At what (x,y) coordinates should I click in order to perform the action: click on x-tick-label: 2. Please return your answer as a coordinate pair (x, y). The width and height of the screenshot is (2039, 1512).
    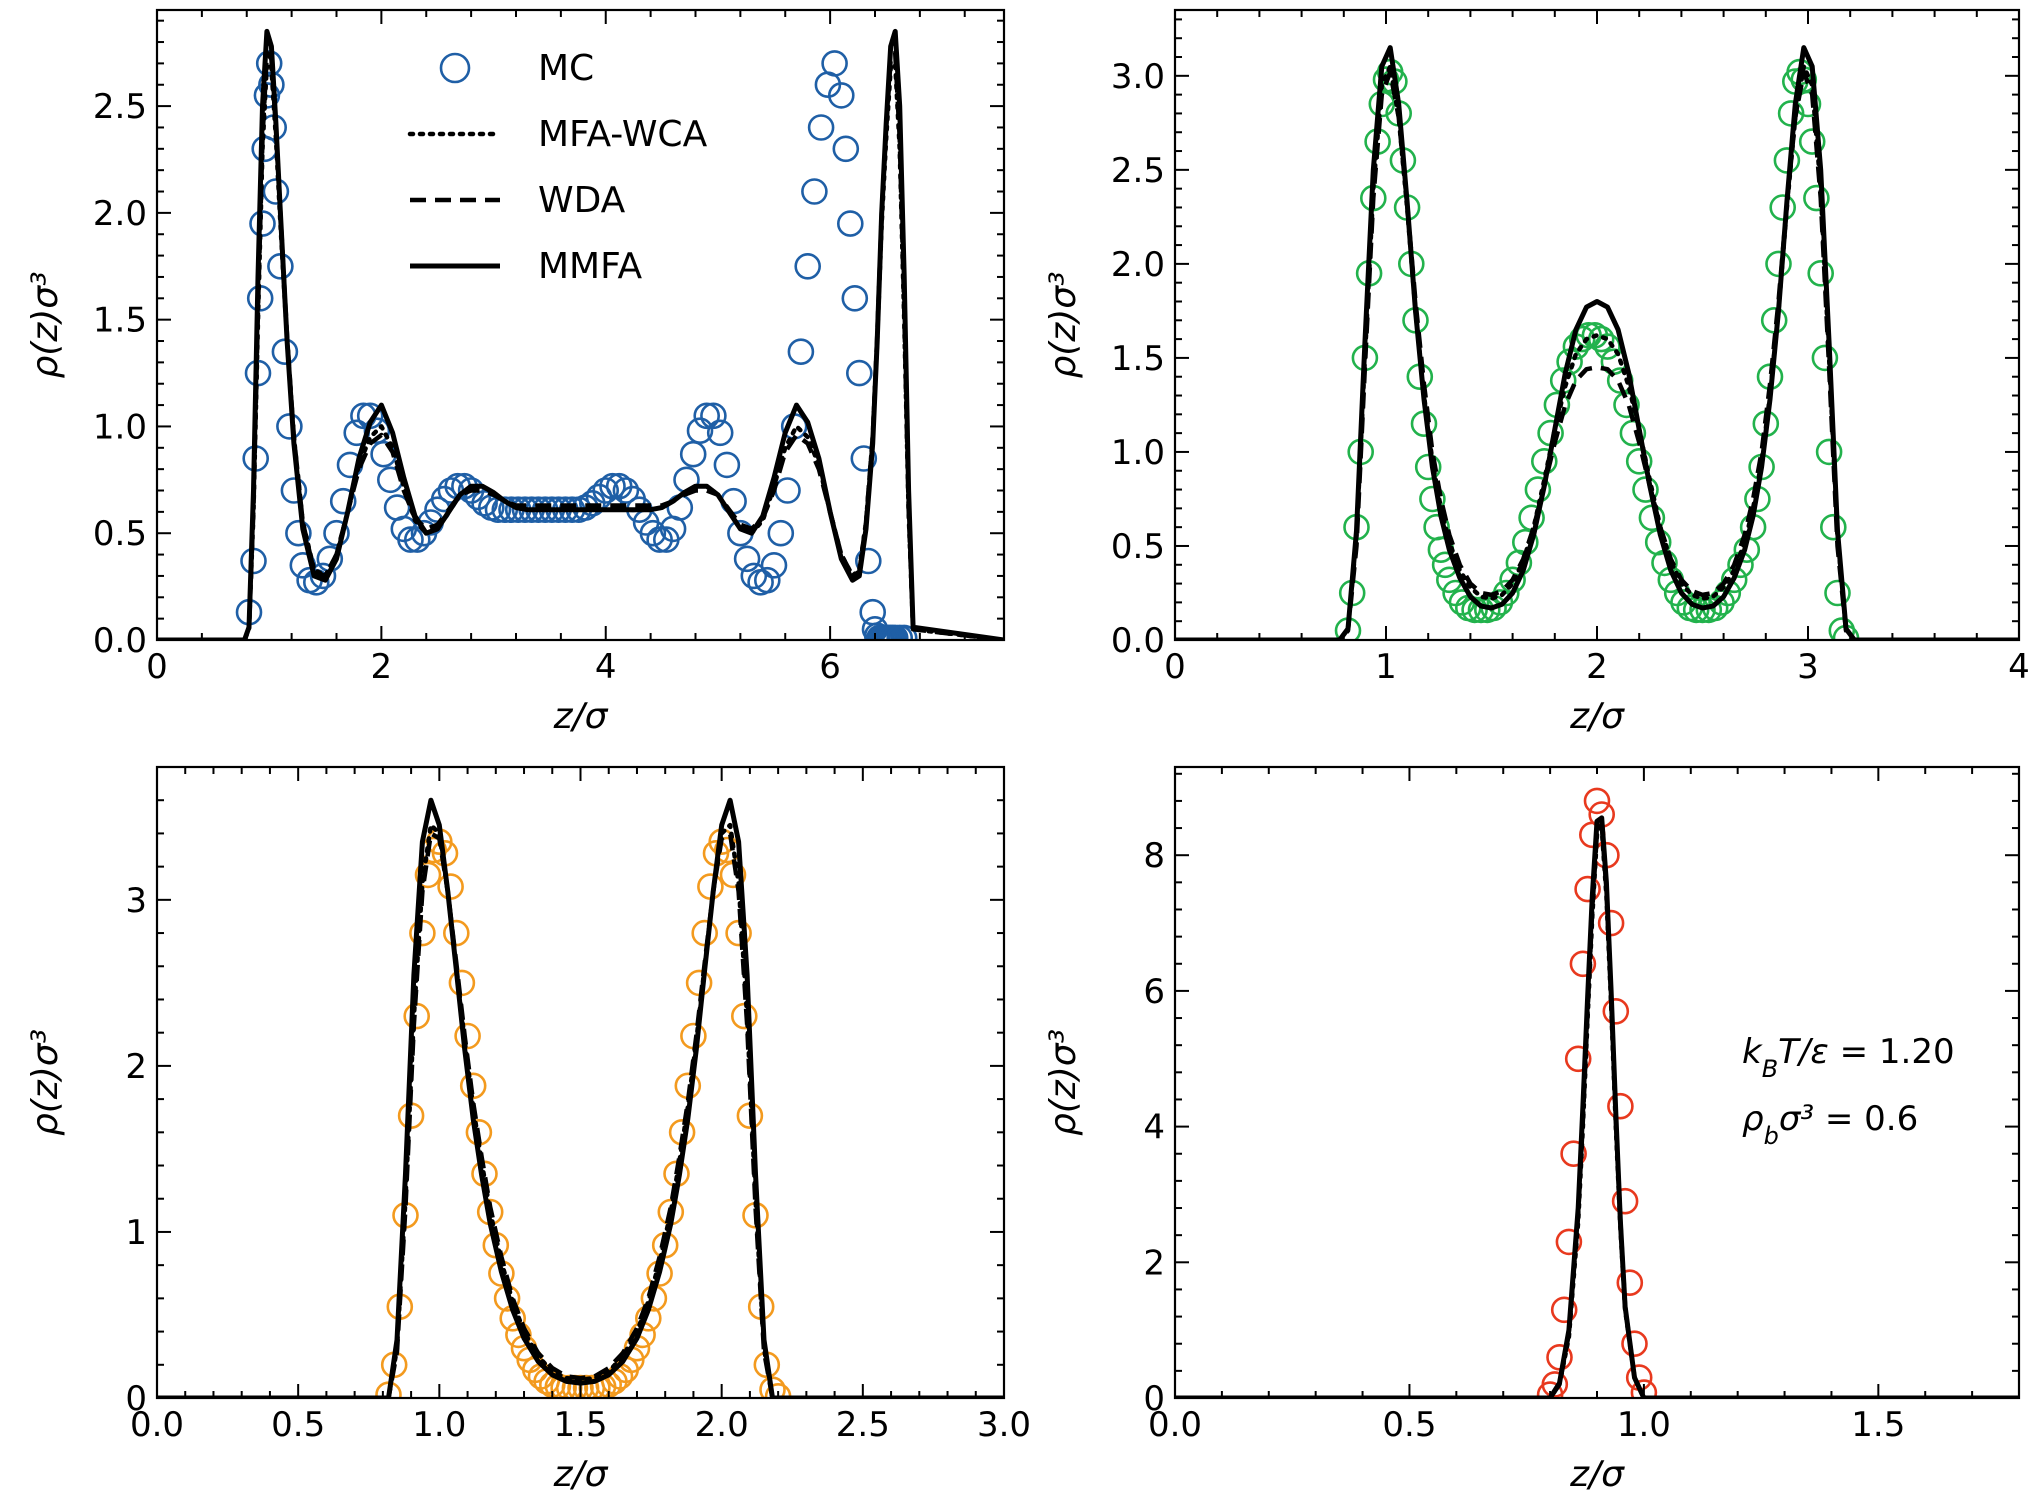
    Looking at the image, I should click on (1597, 667).